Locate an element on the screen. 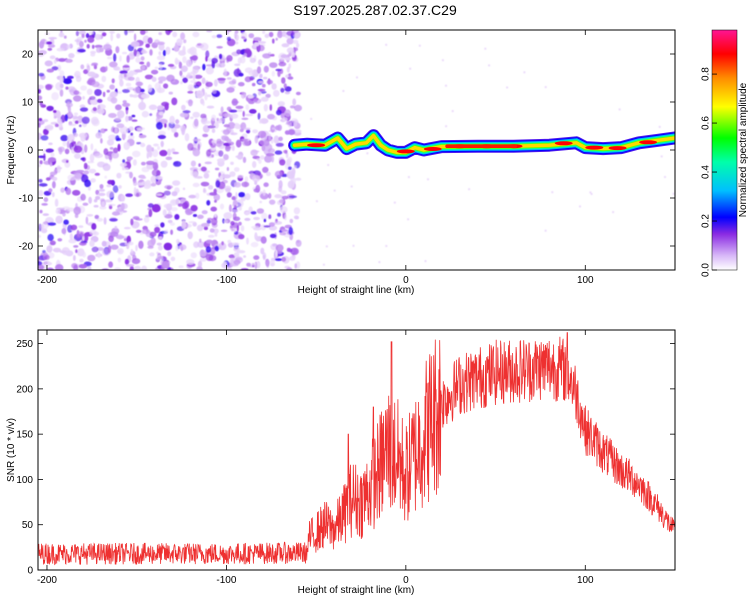 This screenshot has width=750, height=600. snr-y-tick-label: 50 is located at coordinates (28, 525).